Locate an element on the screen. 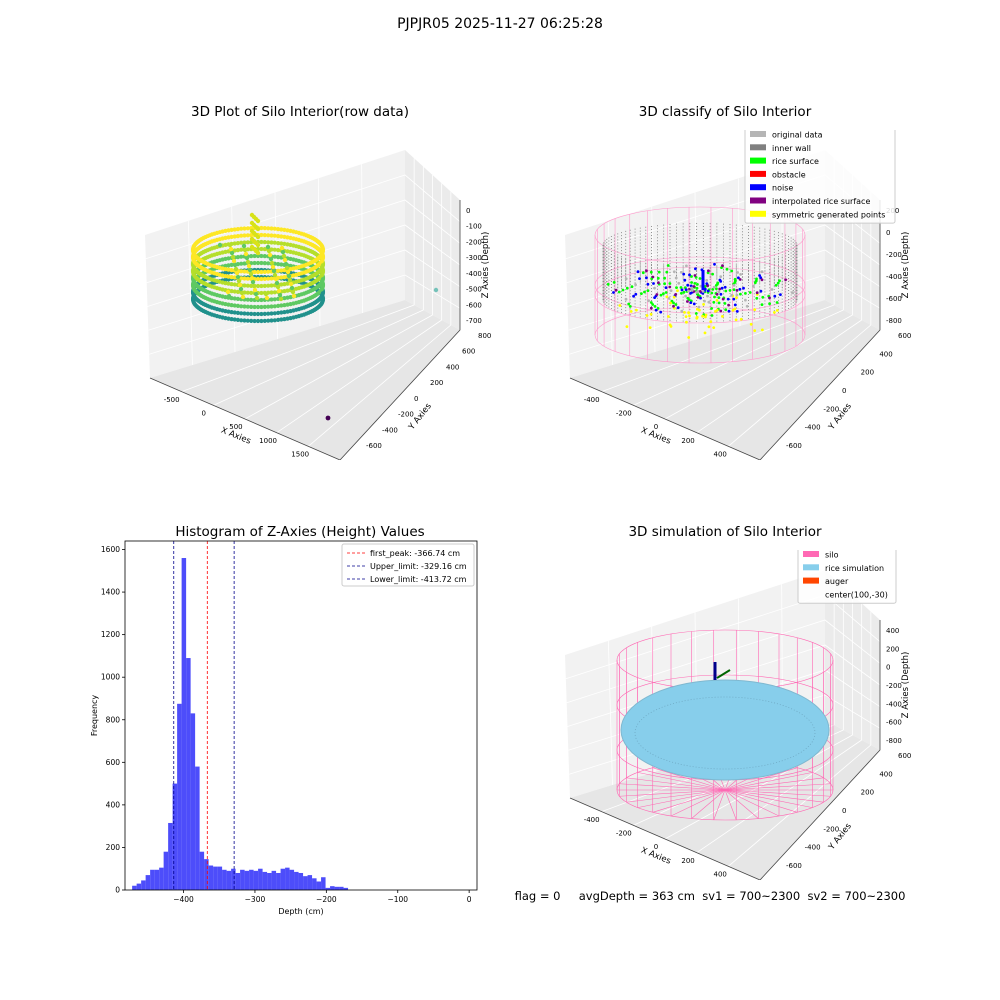 The height and width of the screenshot is (1000, 1000). z-tick-label: -400 is located at coordinates (474, 274).